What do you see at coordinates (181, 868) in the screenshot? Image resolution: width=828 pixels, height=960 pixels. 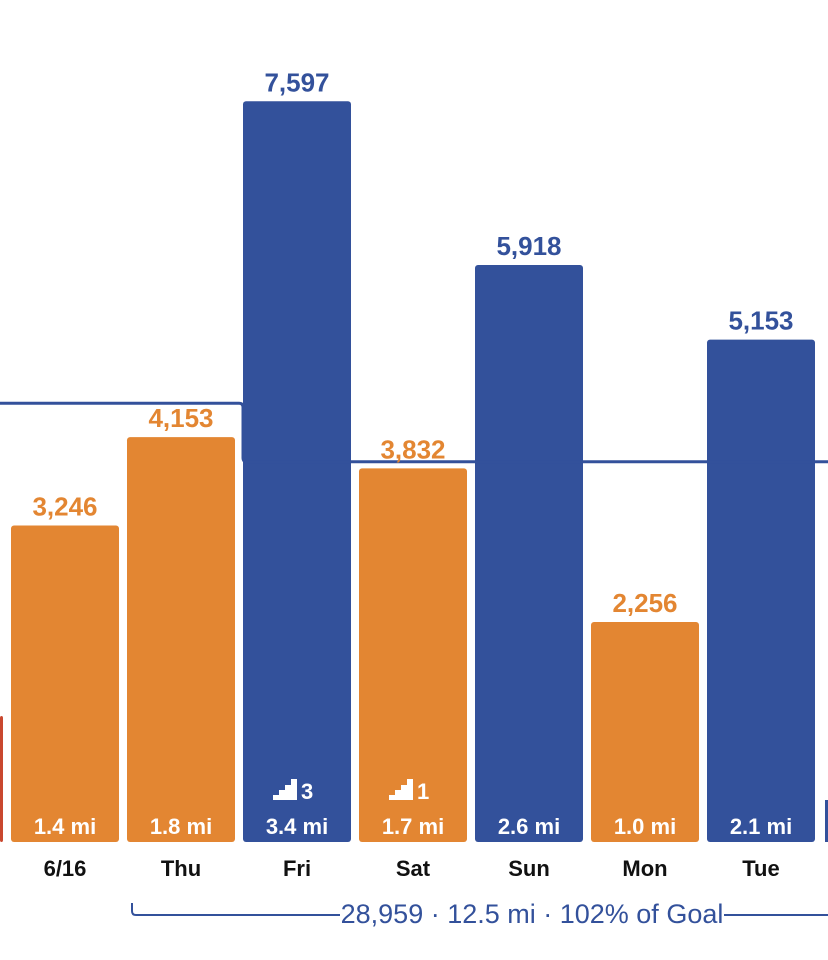 I see `day-label: Thu` at bounding box center [181, 868].